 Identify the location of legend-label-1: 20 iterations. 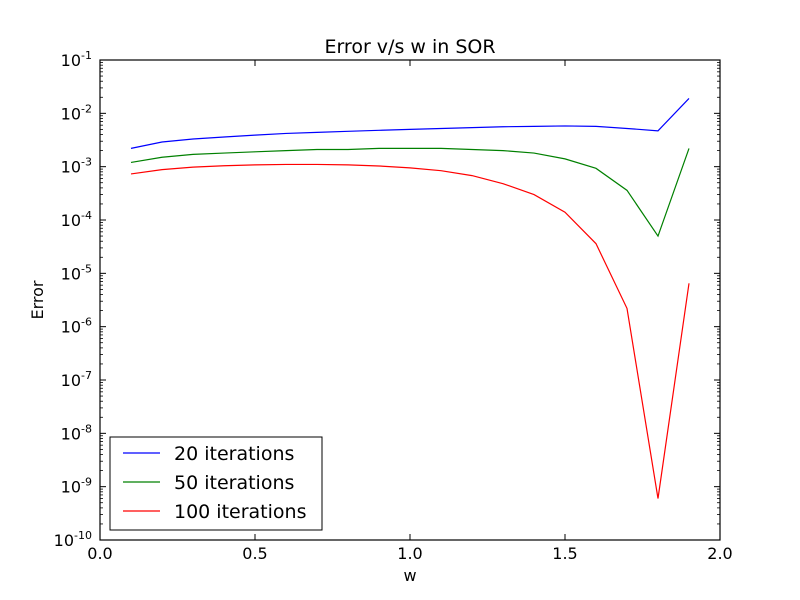
(234, 454).